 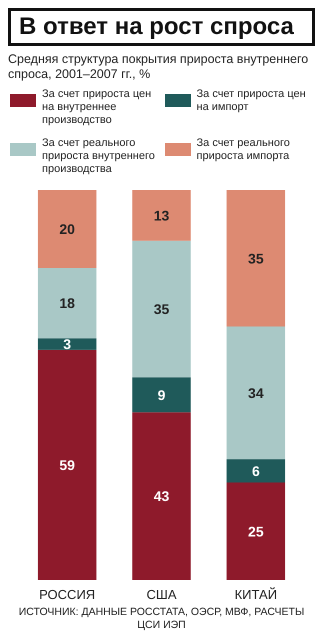 I want to click on data-label: 43, so click(x=162, y=496).